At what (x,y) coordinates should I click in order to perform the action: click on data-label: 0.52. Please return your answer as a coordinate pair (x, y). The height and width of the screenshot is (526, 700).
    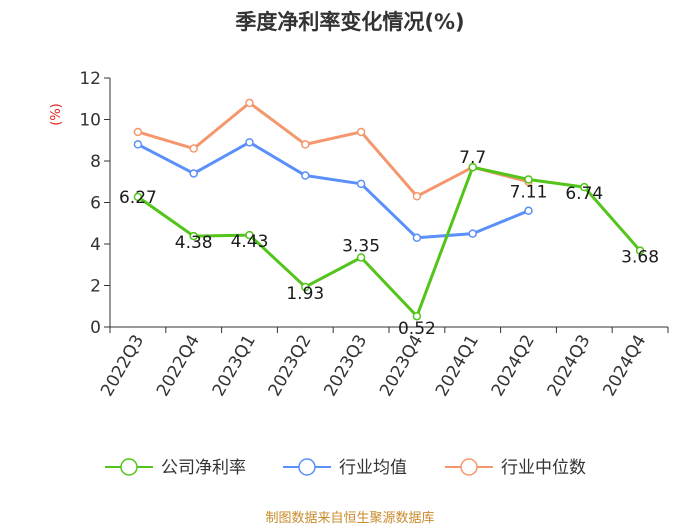
    Looking at the image, I should click on (417, 329).